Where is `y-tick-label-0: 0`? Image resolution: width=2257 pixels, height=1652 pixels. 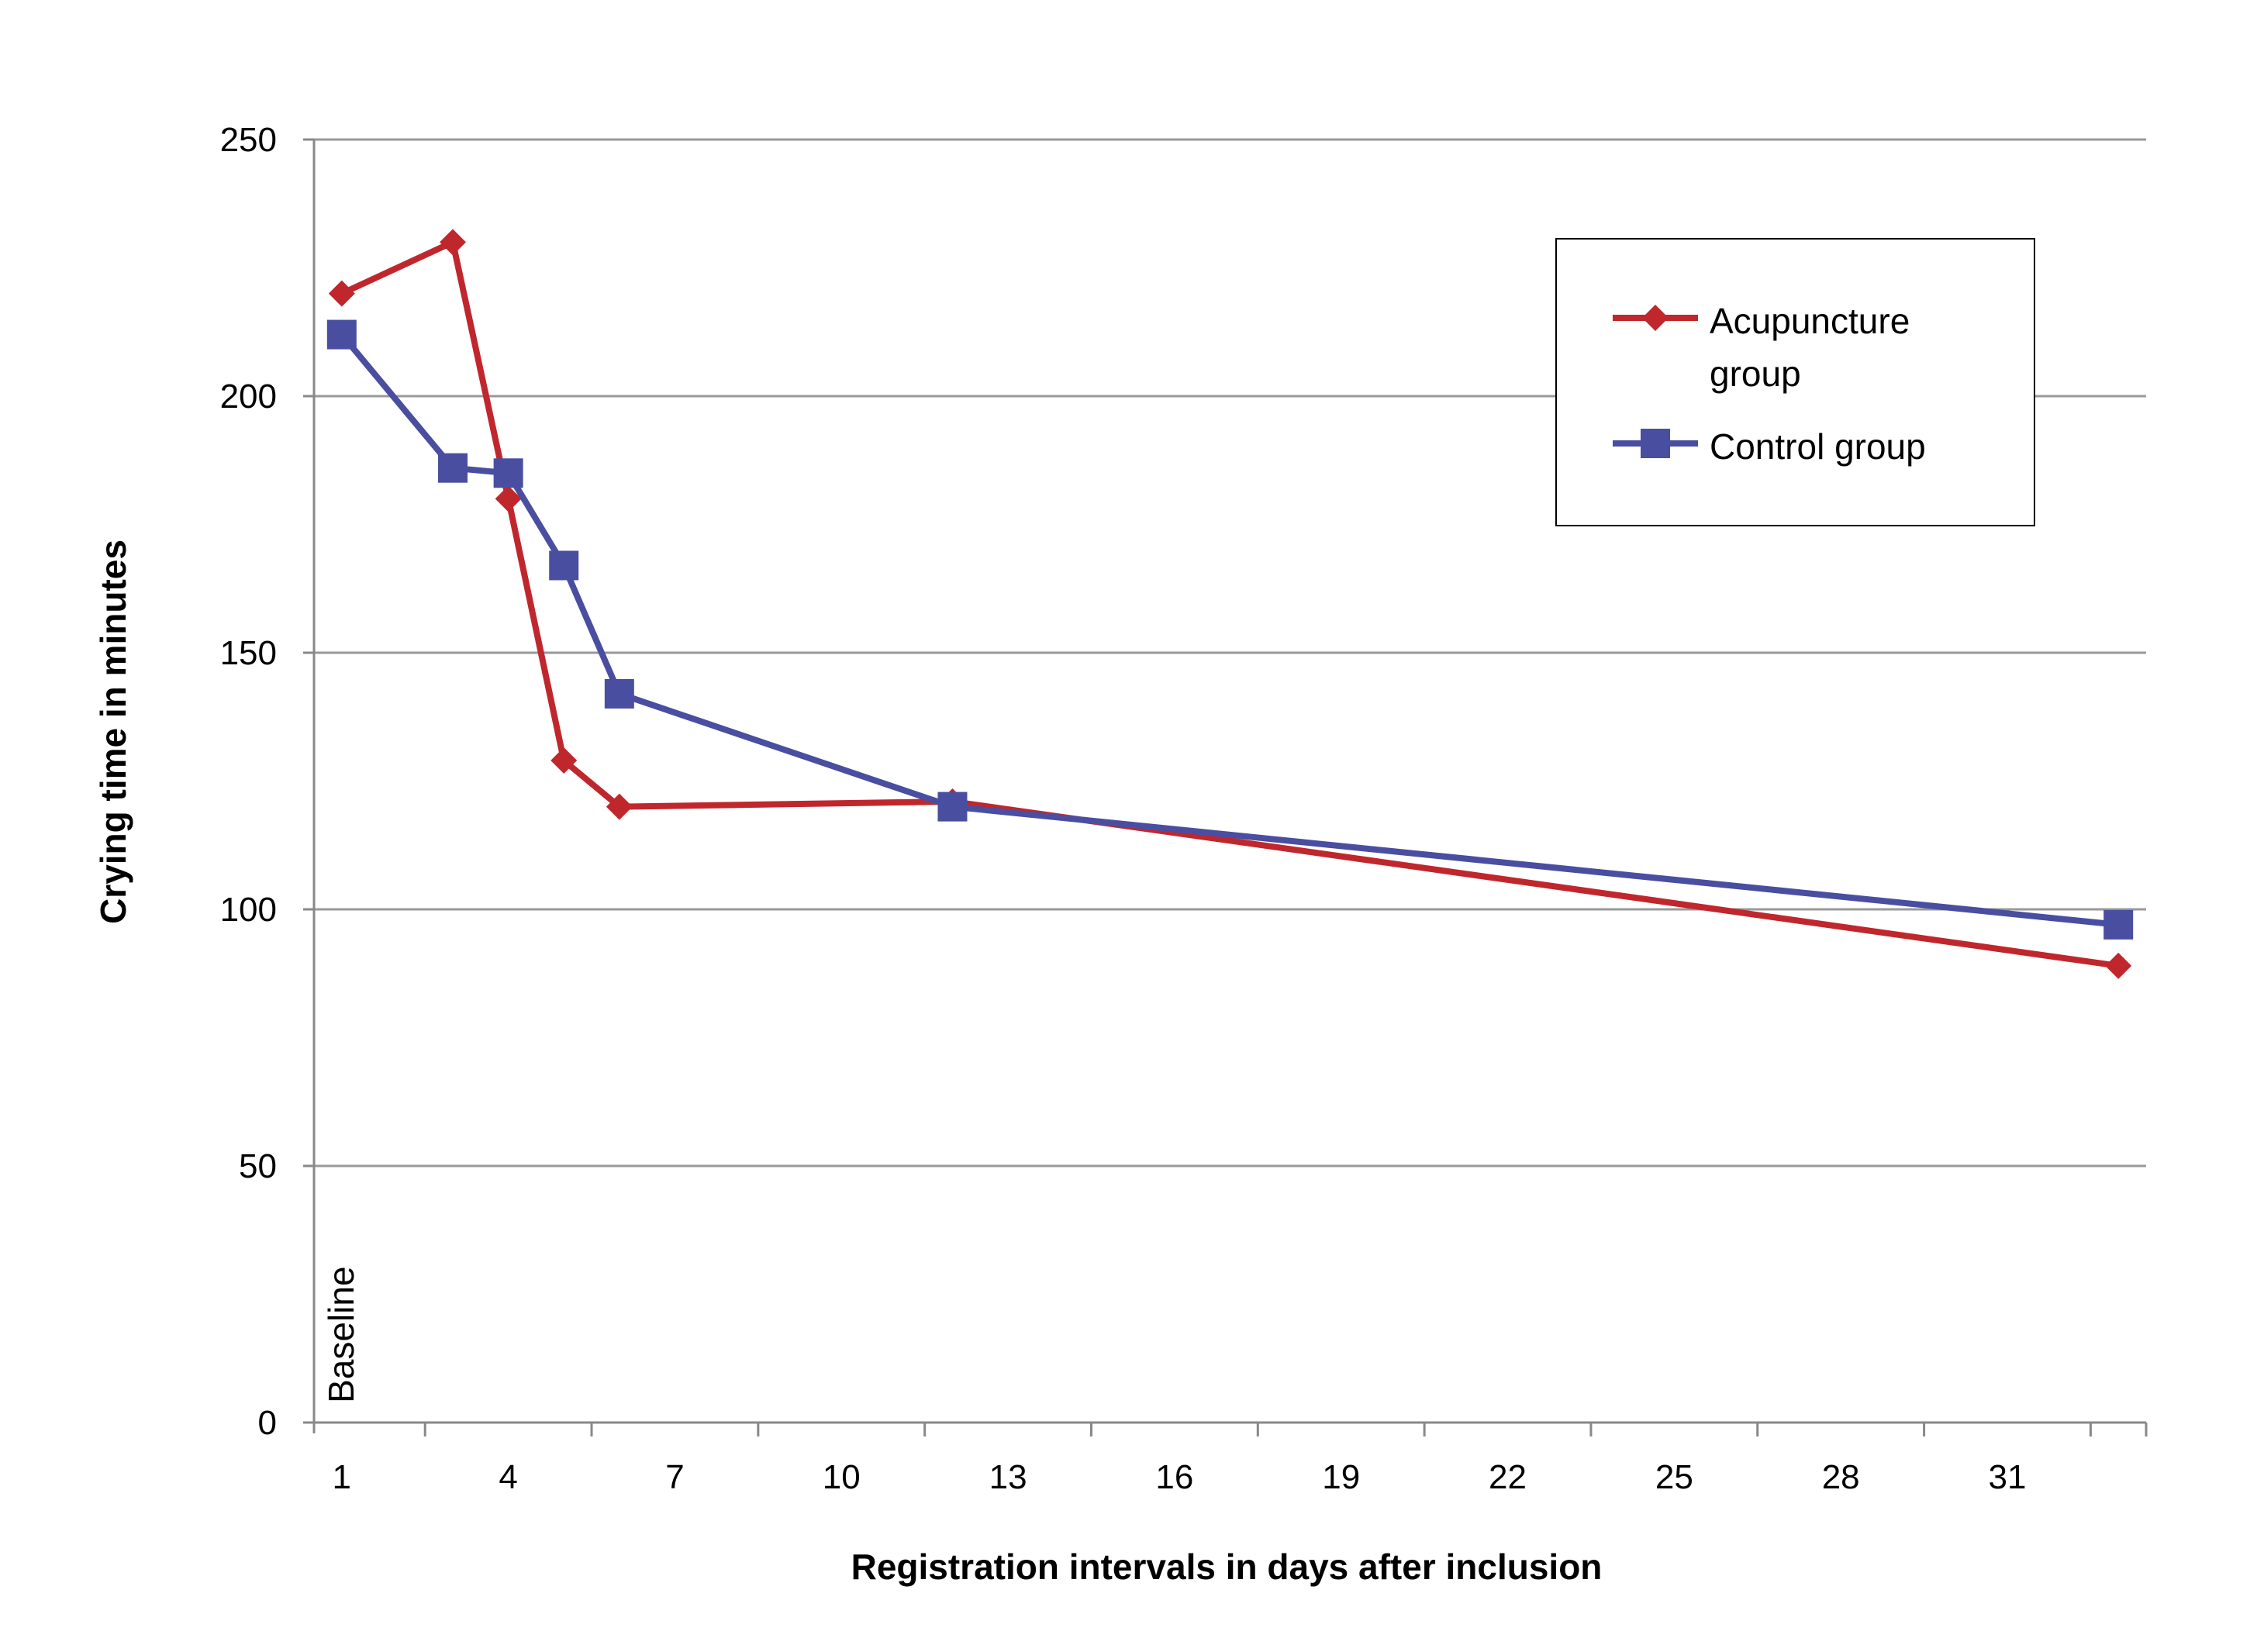 y-tick-label-0: 0 is located at coordinates (267, 1423).